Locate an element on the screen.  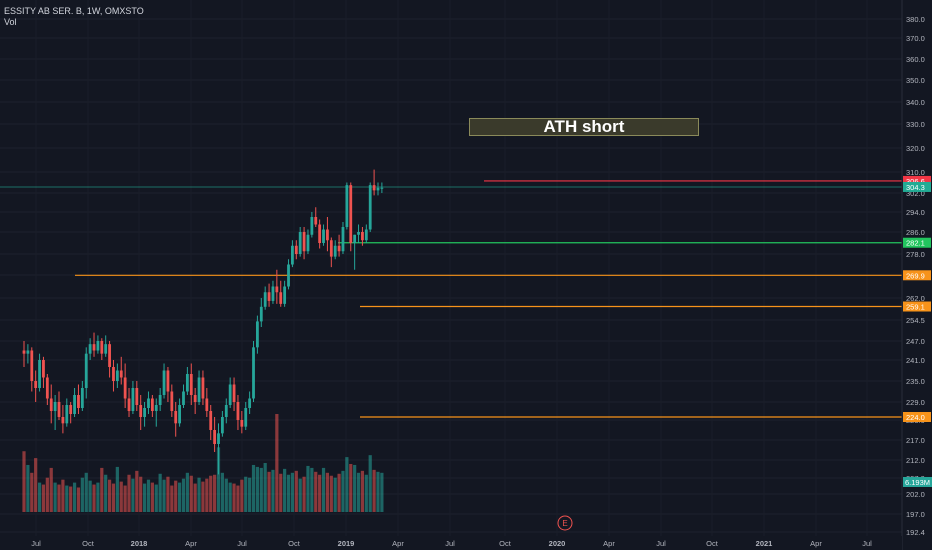
price-tick-label: 320.0 is located at coordinates (915, 148).